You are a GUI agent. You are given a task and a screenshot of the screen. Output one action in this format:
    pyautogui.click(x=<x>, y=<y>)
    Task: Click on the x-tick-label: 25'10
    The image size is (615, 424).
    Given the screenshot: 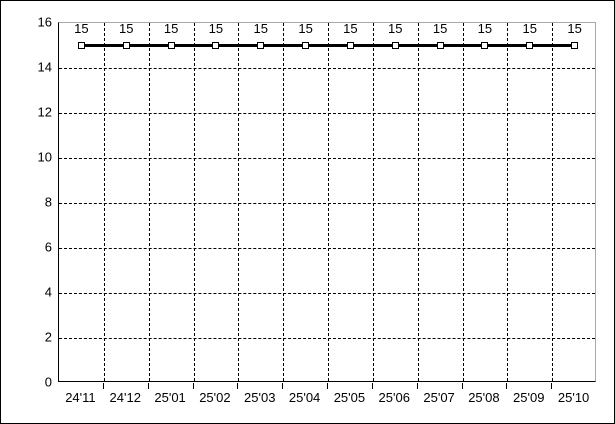 What is the action you would take?
    pyautogui.click(x=573, y=397)
    